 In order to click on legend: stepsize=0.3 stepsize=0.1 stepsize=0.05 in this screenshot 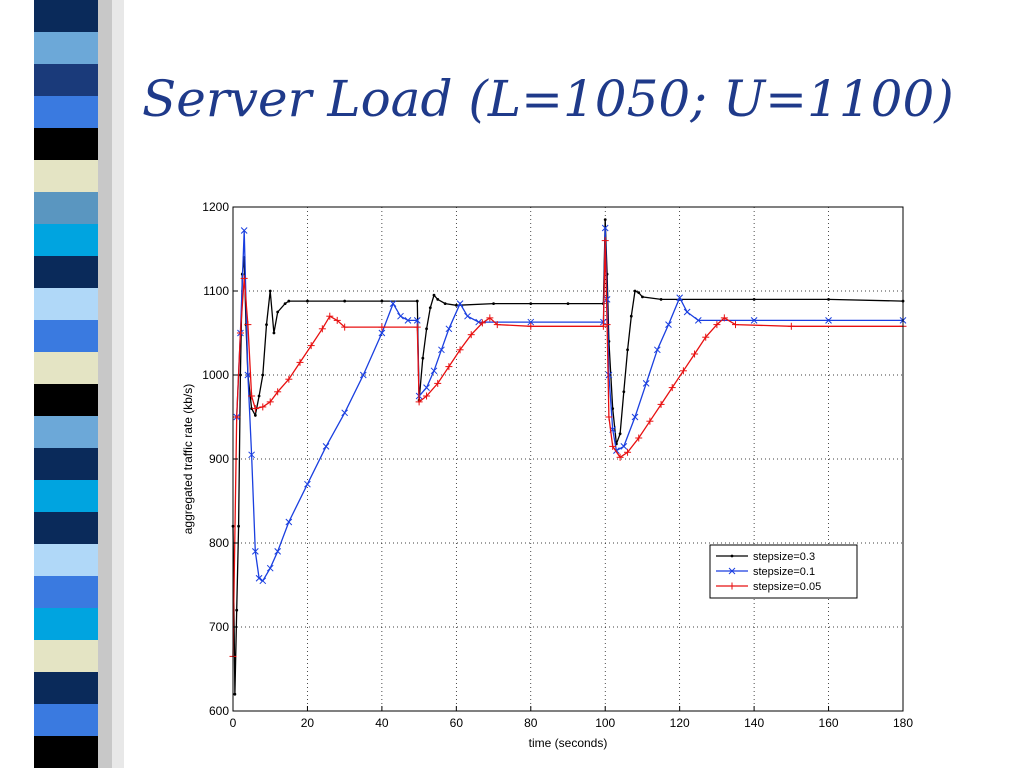, I will do `click(783, 571)`.